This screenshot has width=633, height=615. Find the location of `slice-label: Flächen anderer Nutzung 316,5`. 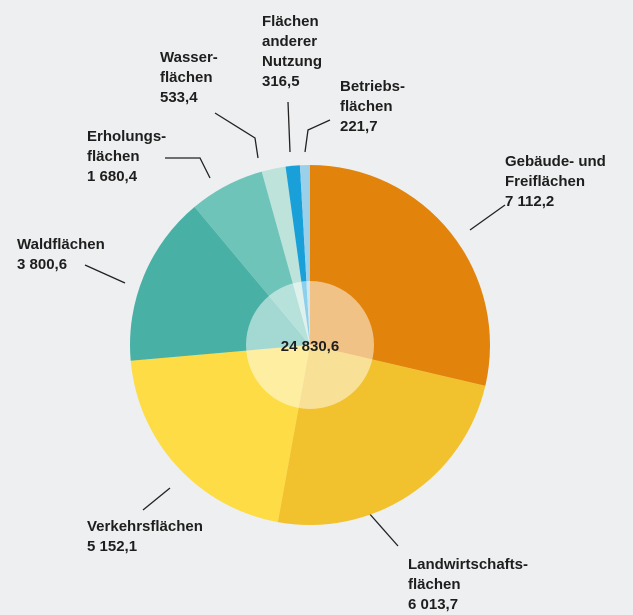

slice-label: Flächen anderer Nutzung 316,5 is located at coordinates (292, 52).